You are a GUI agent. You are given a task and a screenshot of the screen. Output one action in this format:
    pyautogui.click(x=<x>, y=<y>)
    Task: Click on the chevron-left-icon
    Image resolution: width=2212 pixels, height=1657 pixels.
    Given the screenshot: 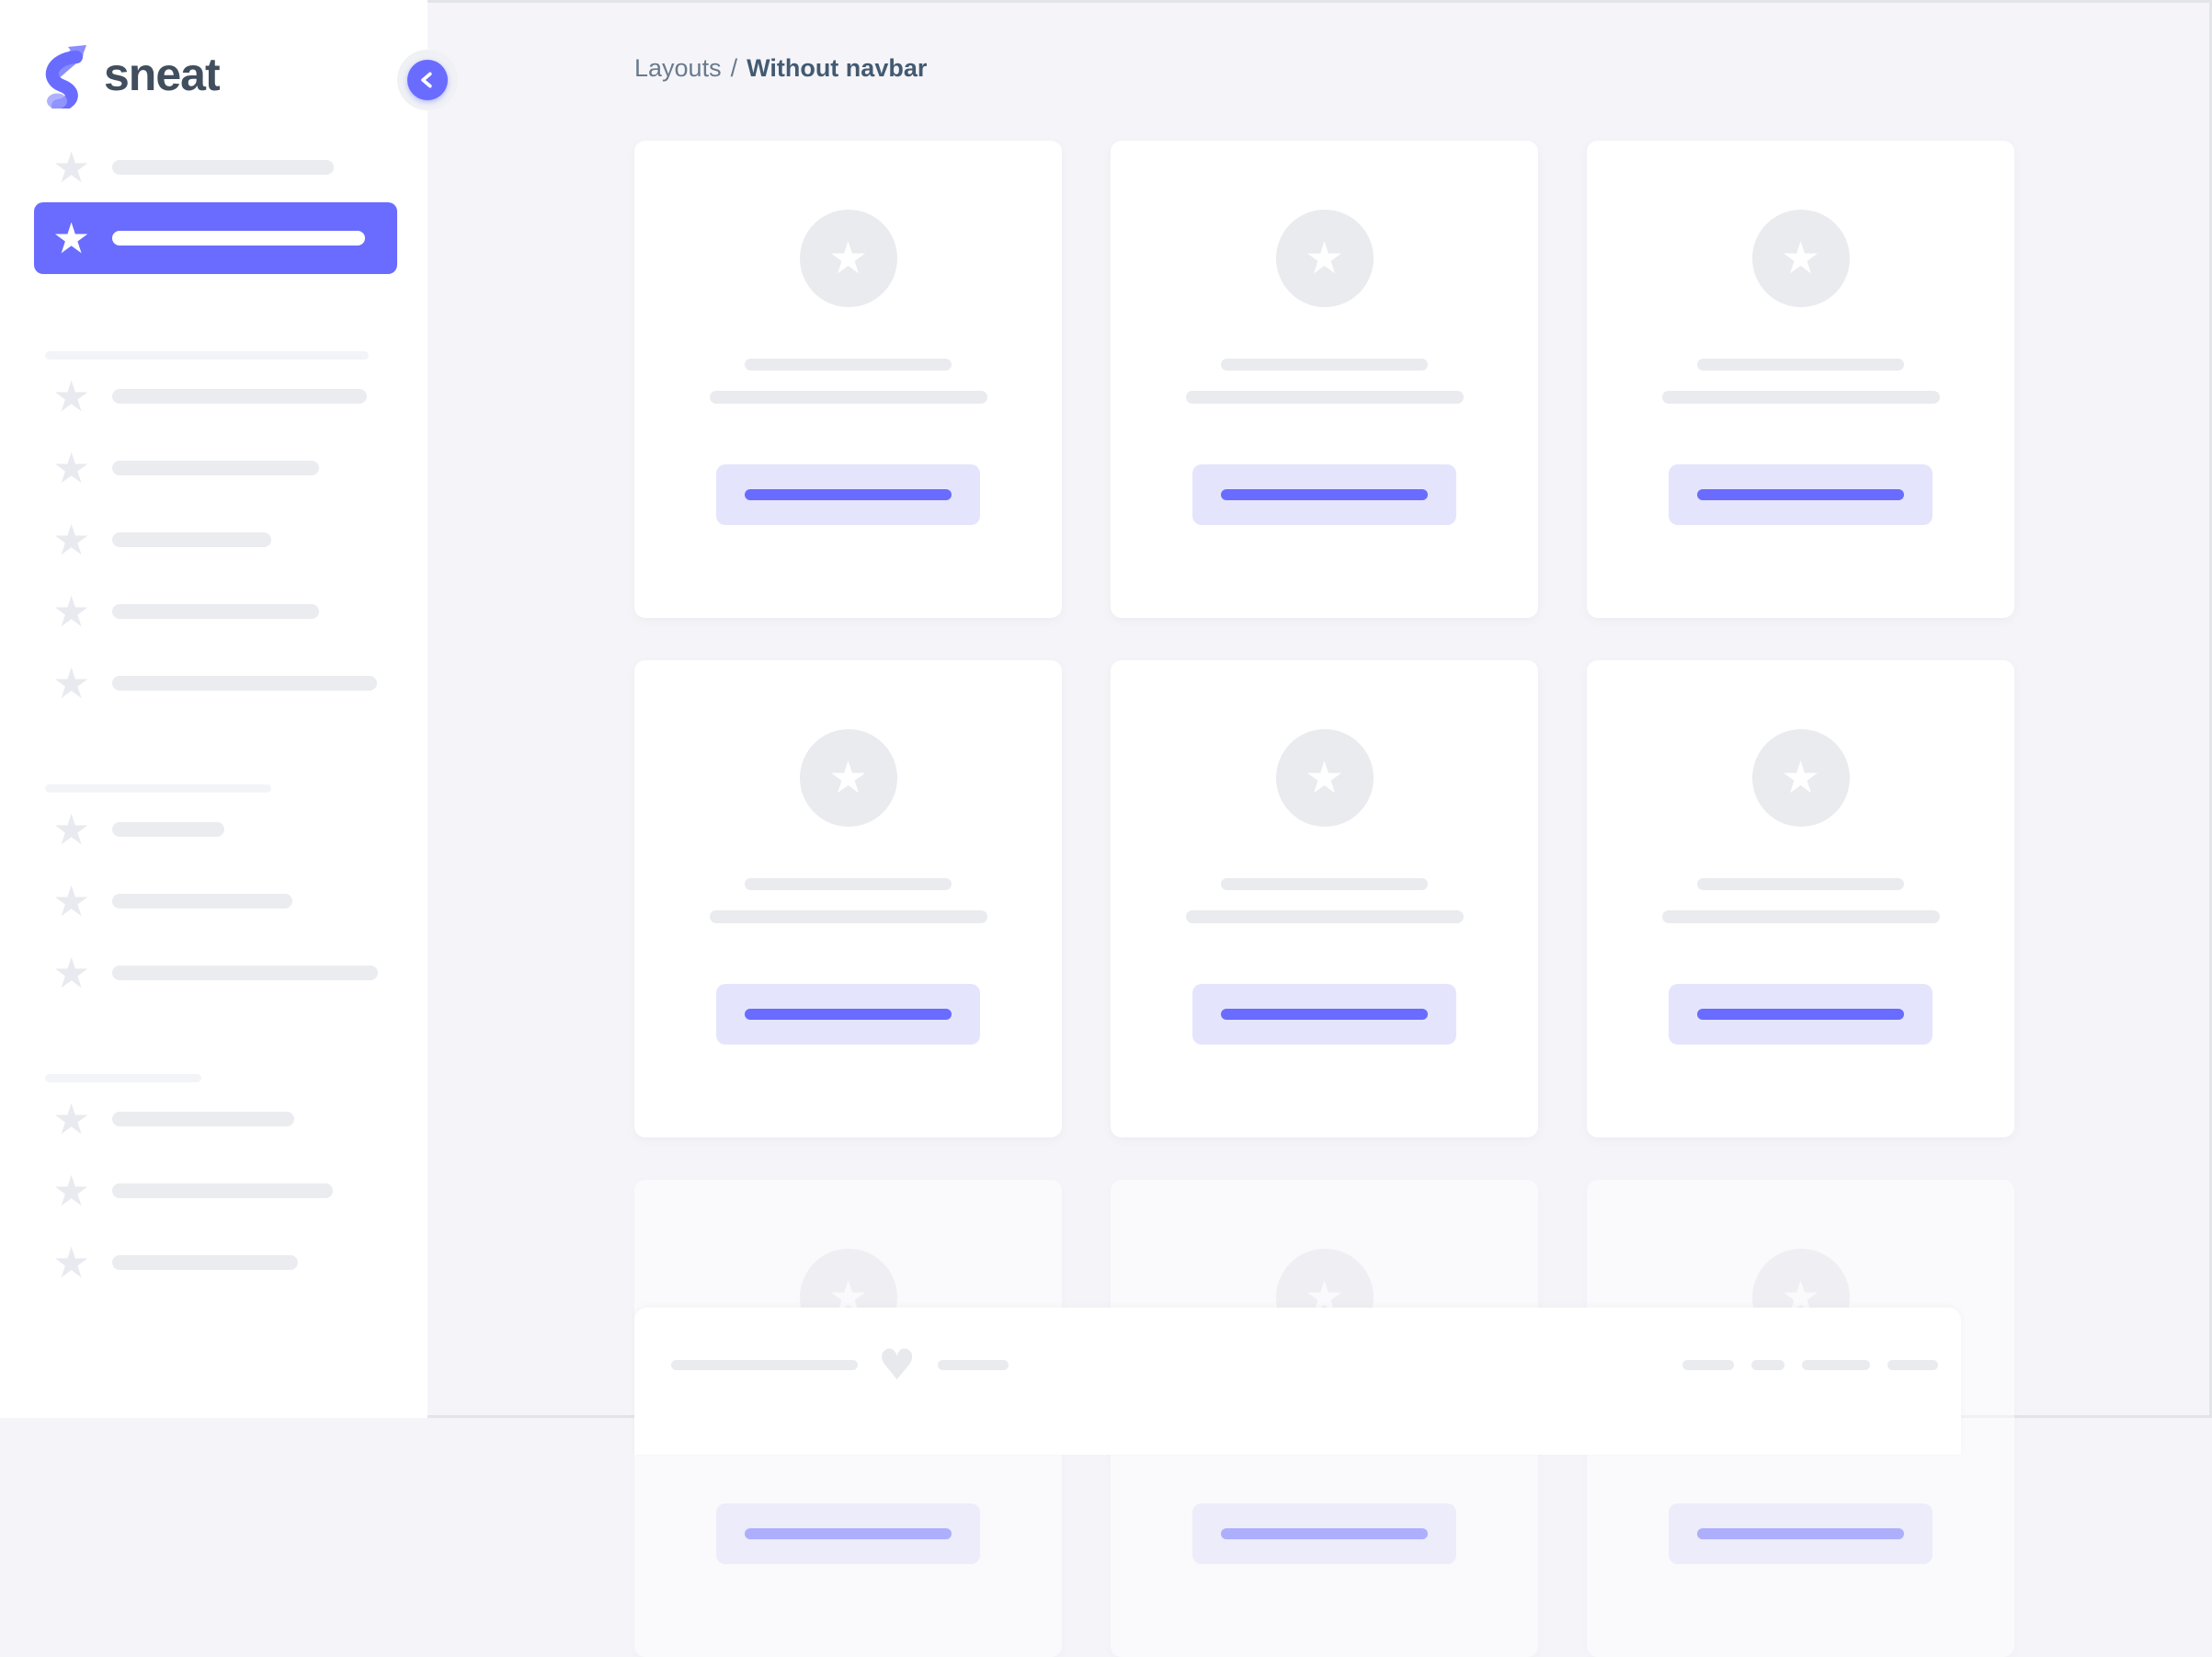 What is the action you would take?
    pyautogui.click(x=426, y=80)
    